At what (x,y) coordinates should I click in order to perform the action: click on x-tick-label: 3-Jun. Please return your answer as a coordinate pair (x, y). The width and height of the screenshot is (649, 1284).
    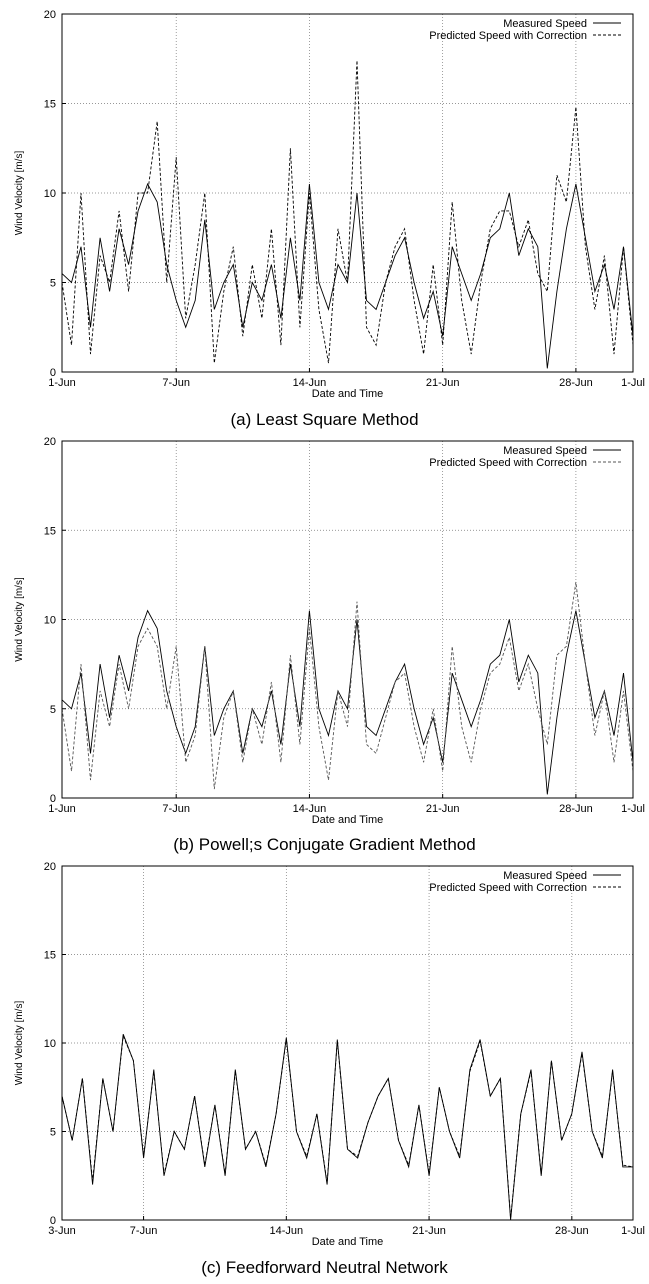
    Looking at the image, I should click on (62, 1231).